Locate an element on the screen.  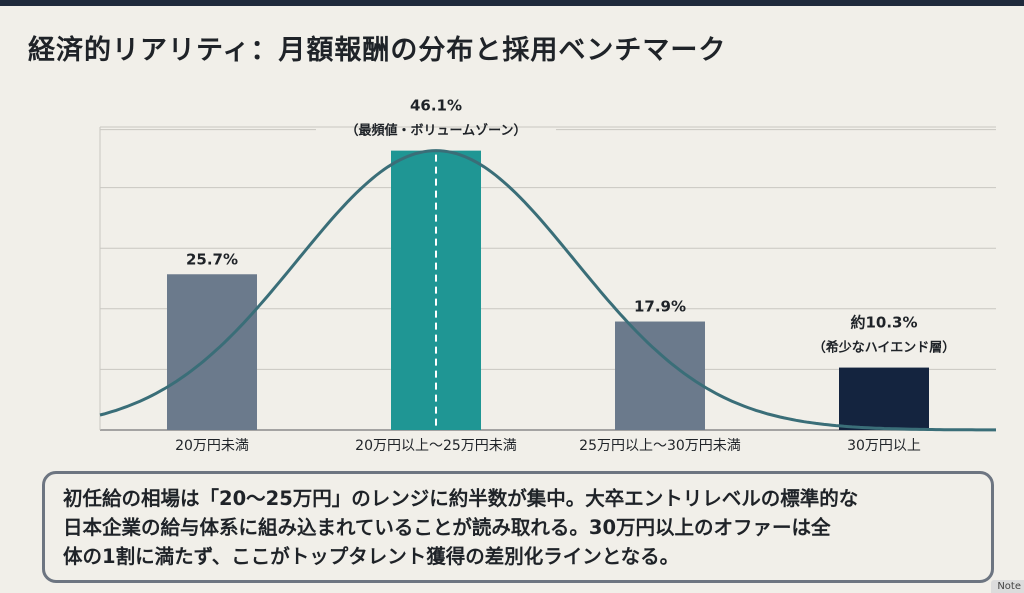
summary-line: 日本企業の給与体系に組み込まれていることが読み取れる。30万円以上のオファーは全 is located at coordinates (447, 527).